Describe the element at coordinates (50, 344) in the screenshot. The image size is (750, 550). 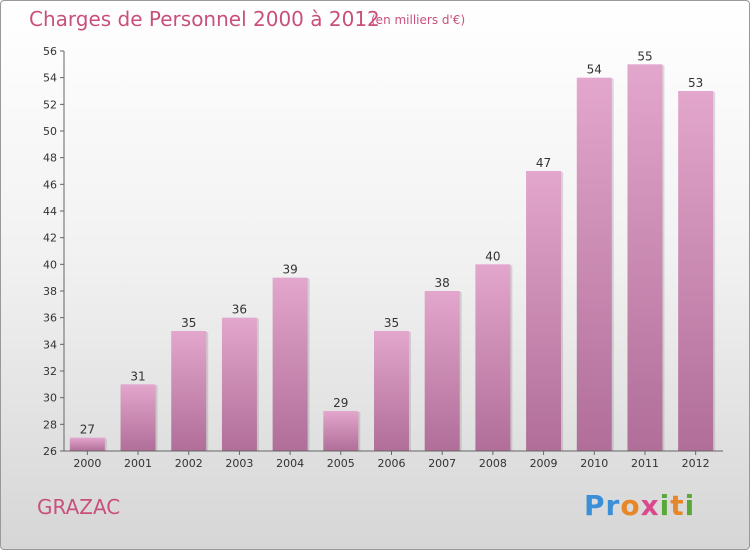
I see `y-tick-label: 34` at that location.